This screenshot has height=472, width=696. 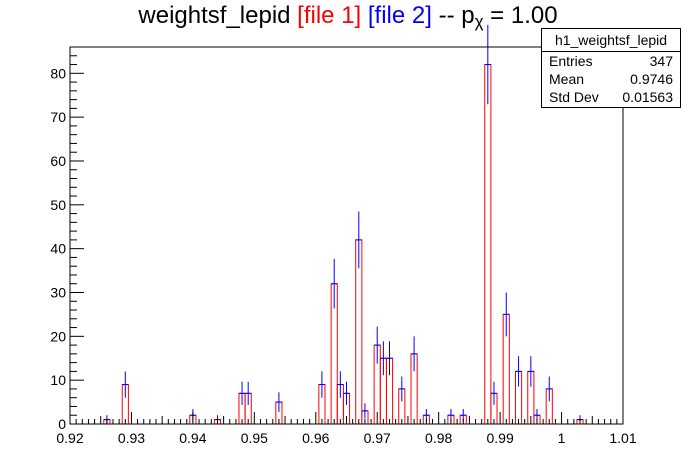 I want to click on stats-key: Std Dev, so click(x=574, y=97).